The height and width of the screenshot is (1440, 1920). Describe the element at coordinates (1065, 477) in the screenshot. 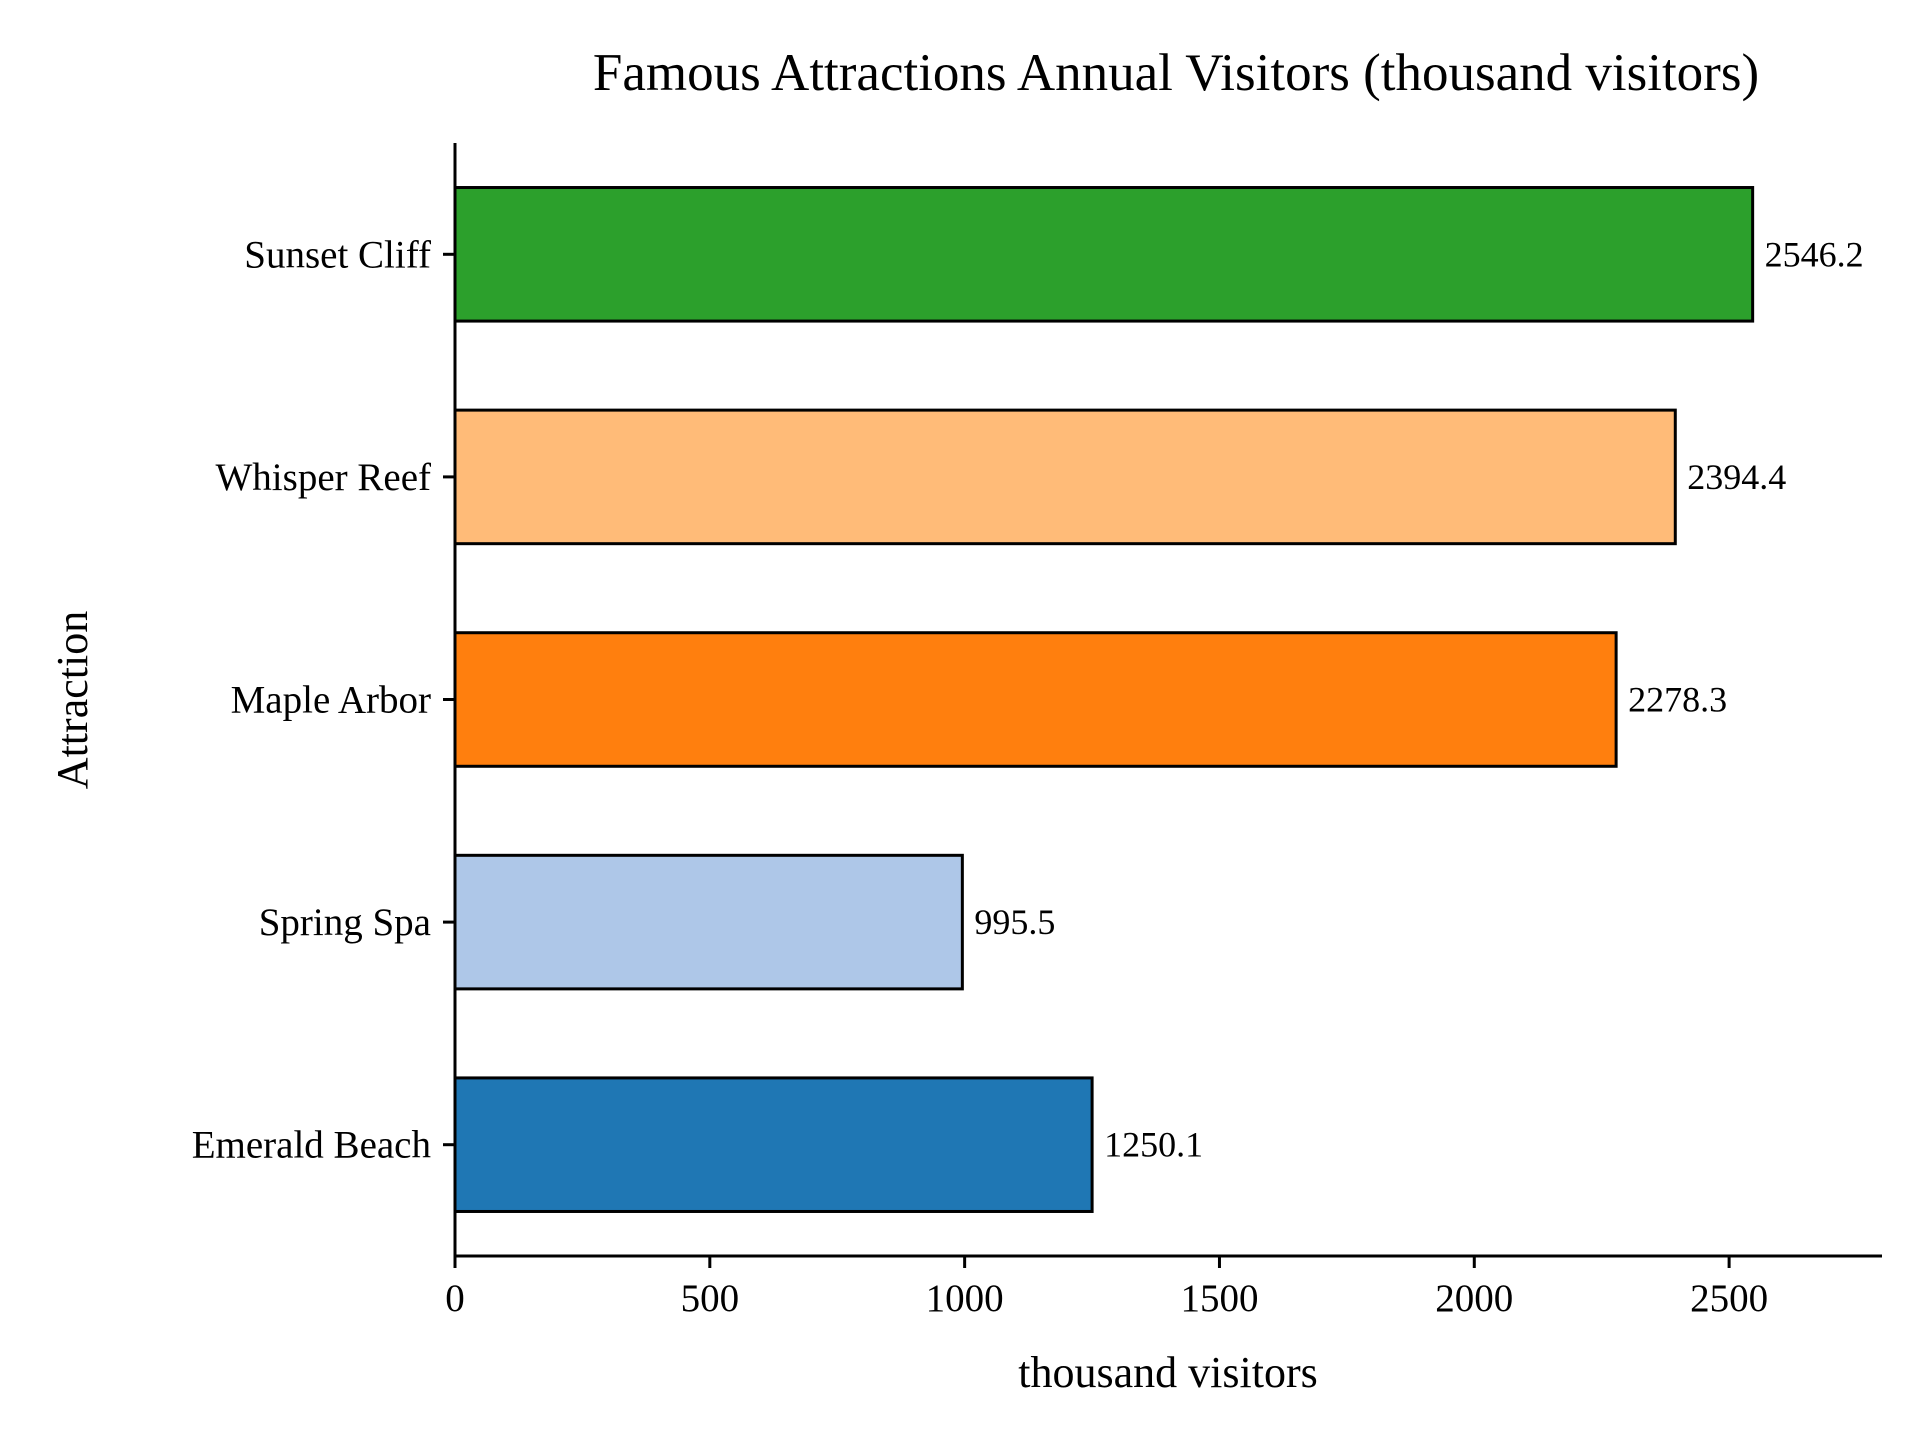

I see `bar-whisper-reef` at that location.